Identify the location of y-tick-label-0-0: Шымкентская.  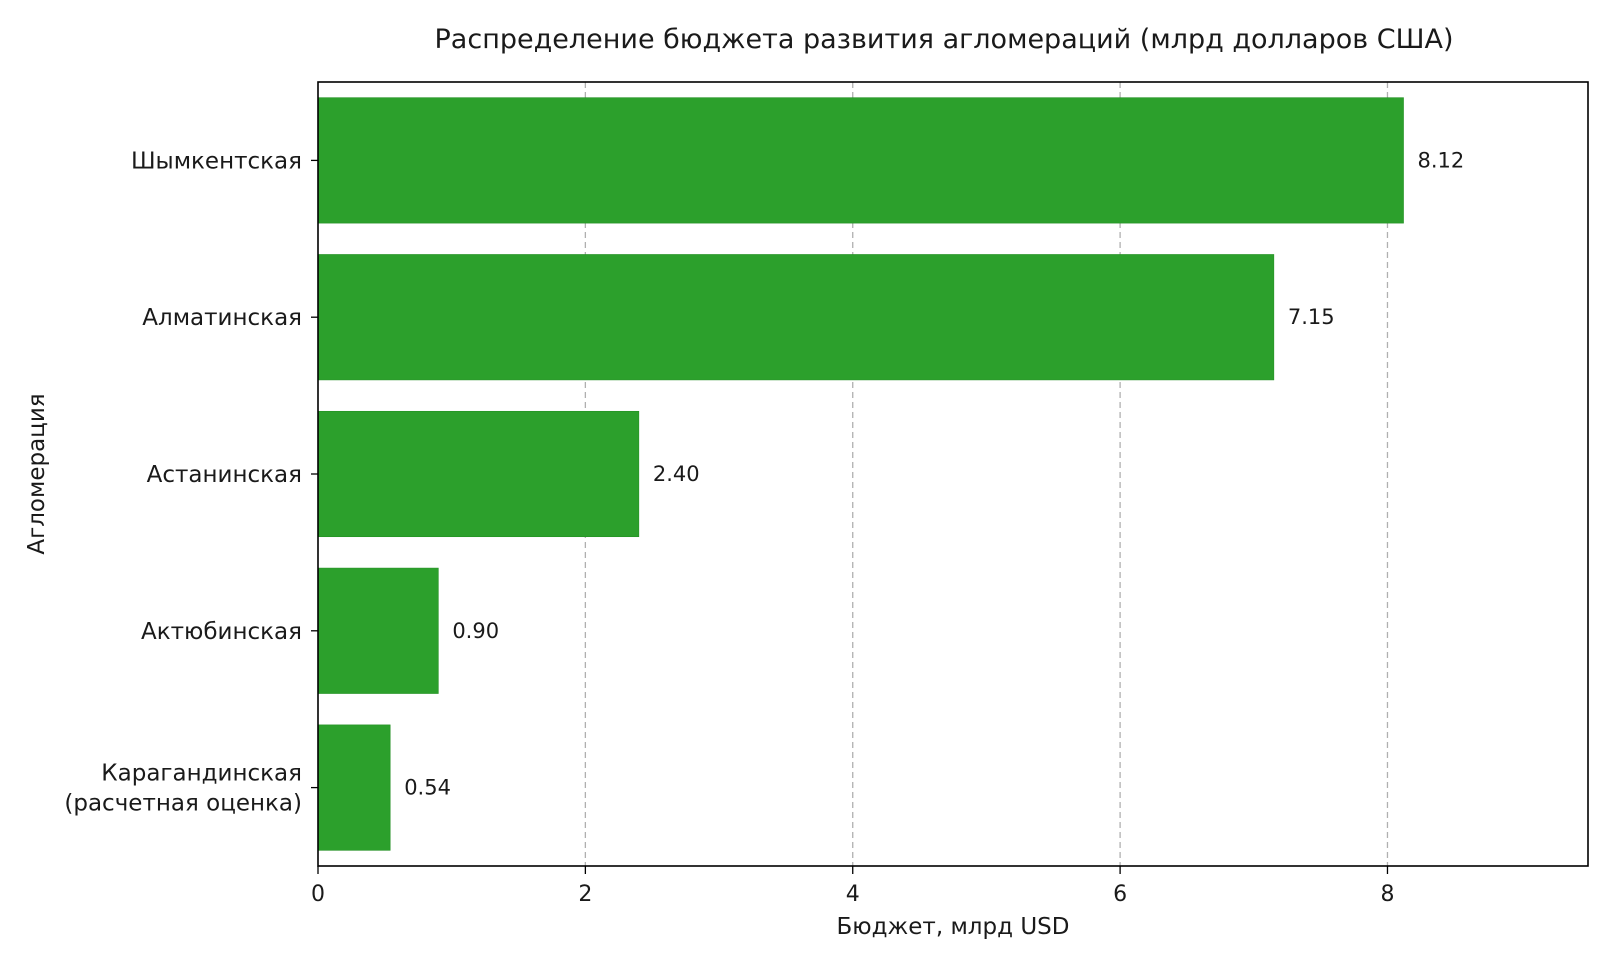
(216, 161).